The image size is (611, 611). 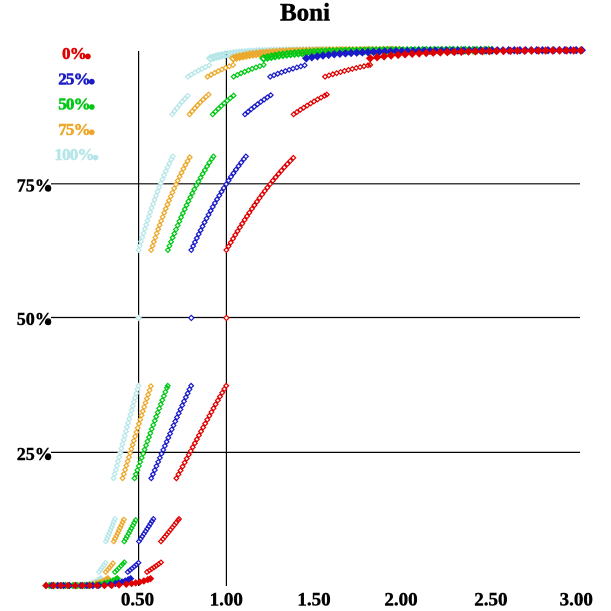 I want to click on svg-text: 1.00, so click(x=226, y=599).